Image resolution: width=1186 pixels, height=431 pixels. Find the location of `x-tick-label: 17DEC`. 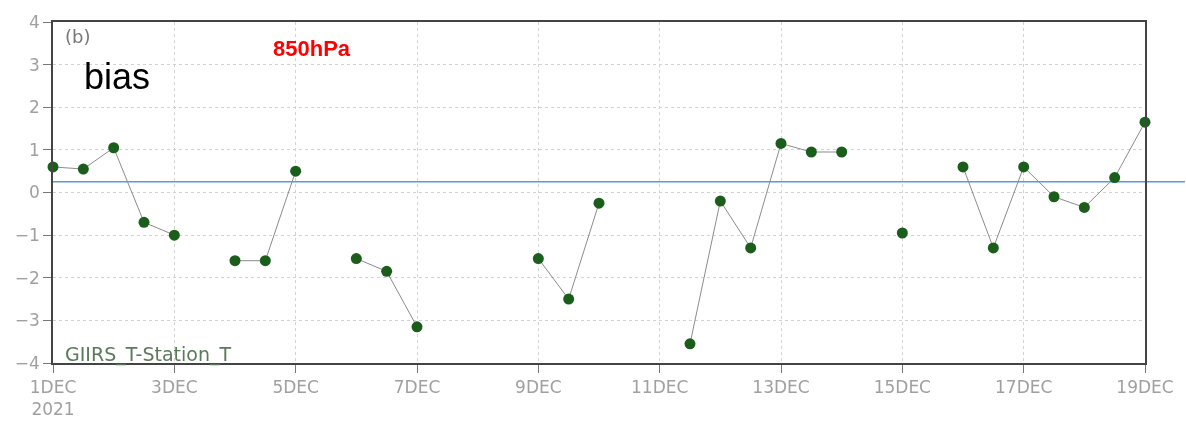

x-tick-label: 17DEC is located at coordinates (1024, 387).